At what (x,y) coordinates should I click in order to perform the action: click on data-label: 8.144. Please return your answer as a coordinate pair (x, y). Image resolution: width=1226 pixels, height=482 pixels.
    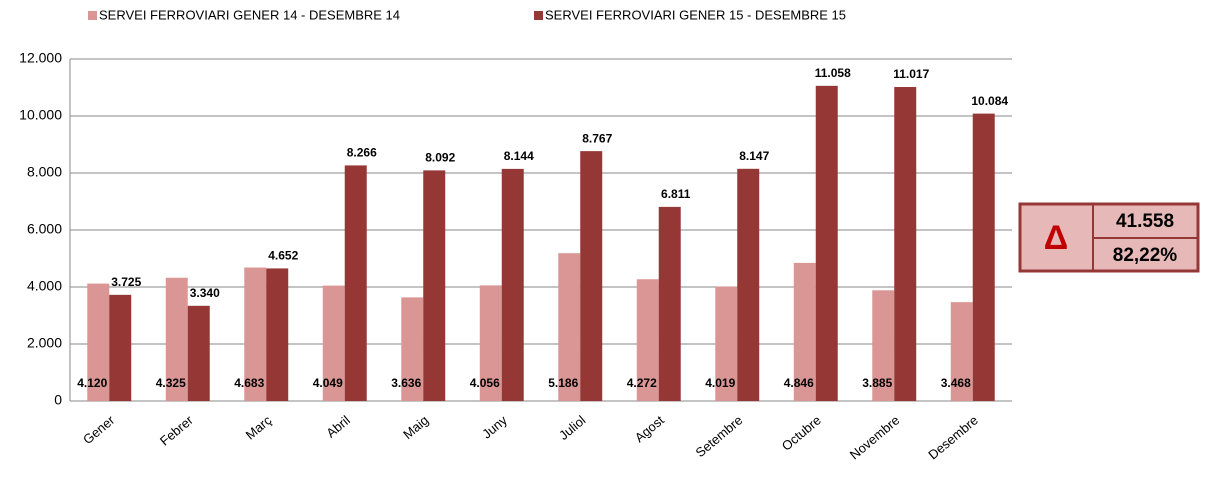
    Looking at the image, I should click on (519, 156).